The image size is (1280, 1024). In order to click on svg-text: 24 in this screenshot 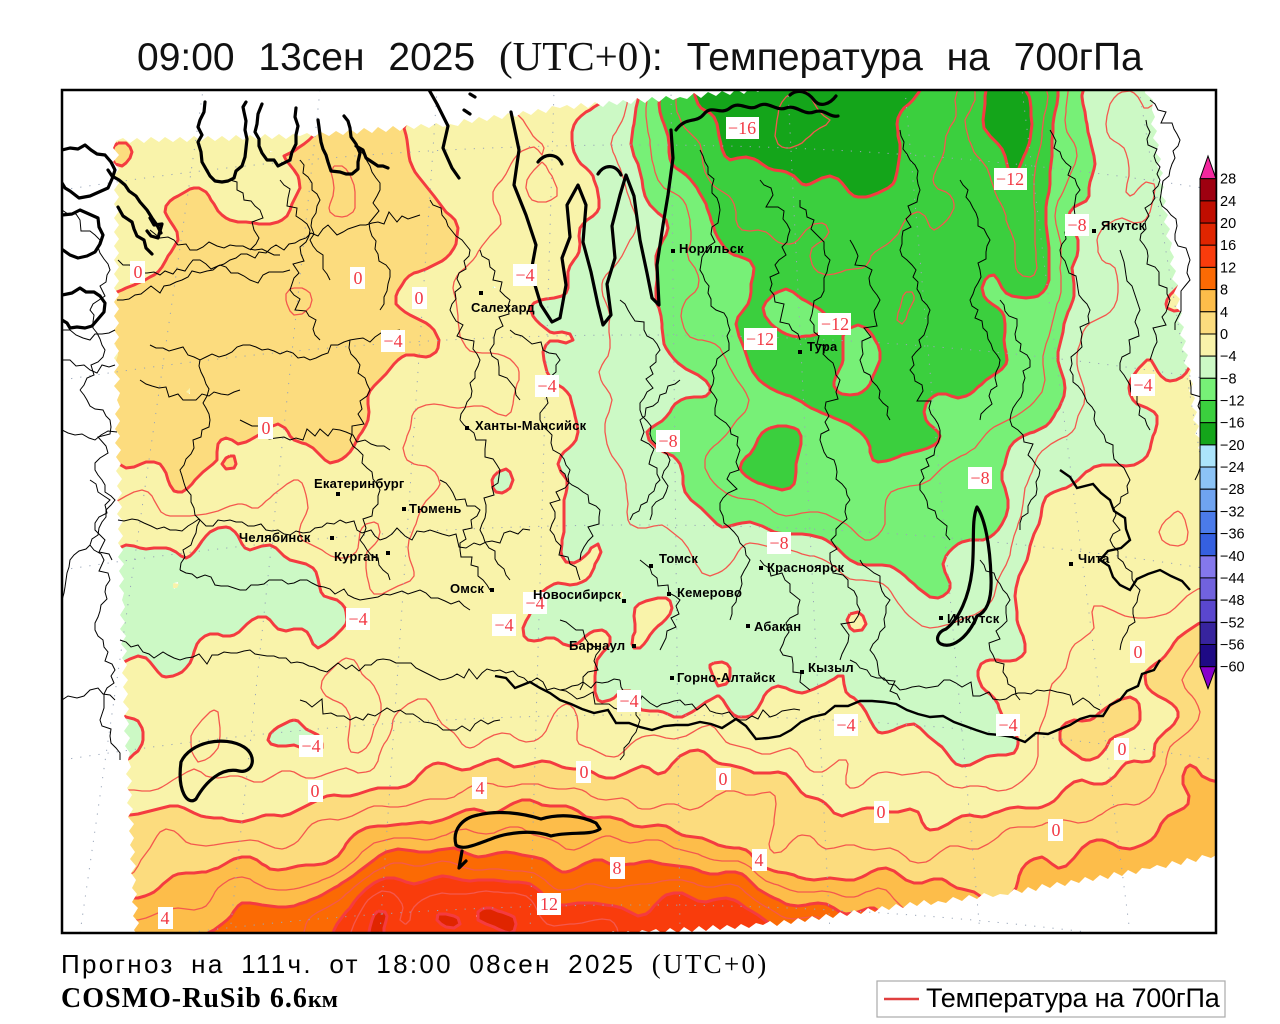, I will do `click(1228, 202)`.